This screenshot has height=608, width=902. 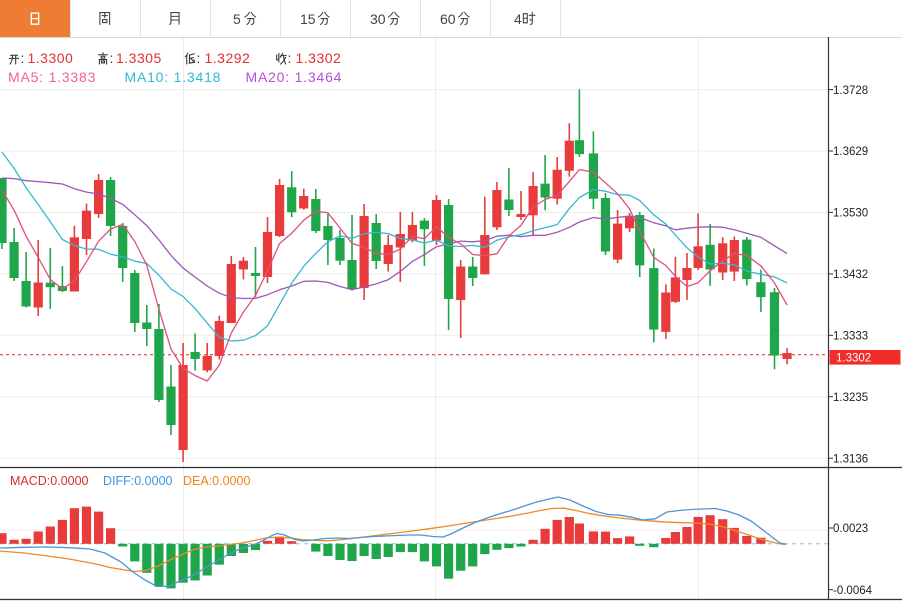 What do you see at coordinates (850, 398) in the screenshot?
I see `svg-text: 1.3235` at bounding box center [850, 398].